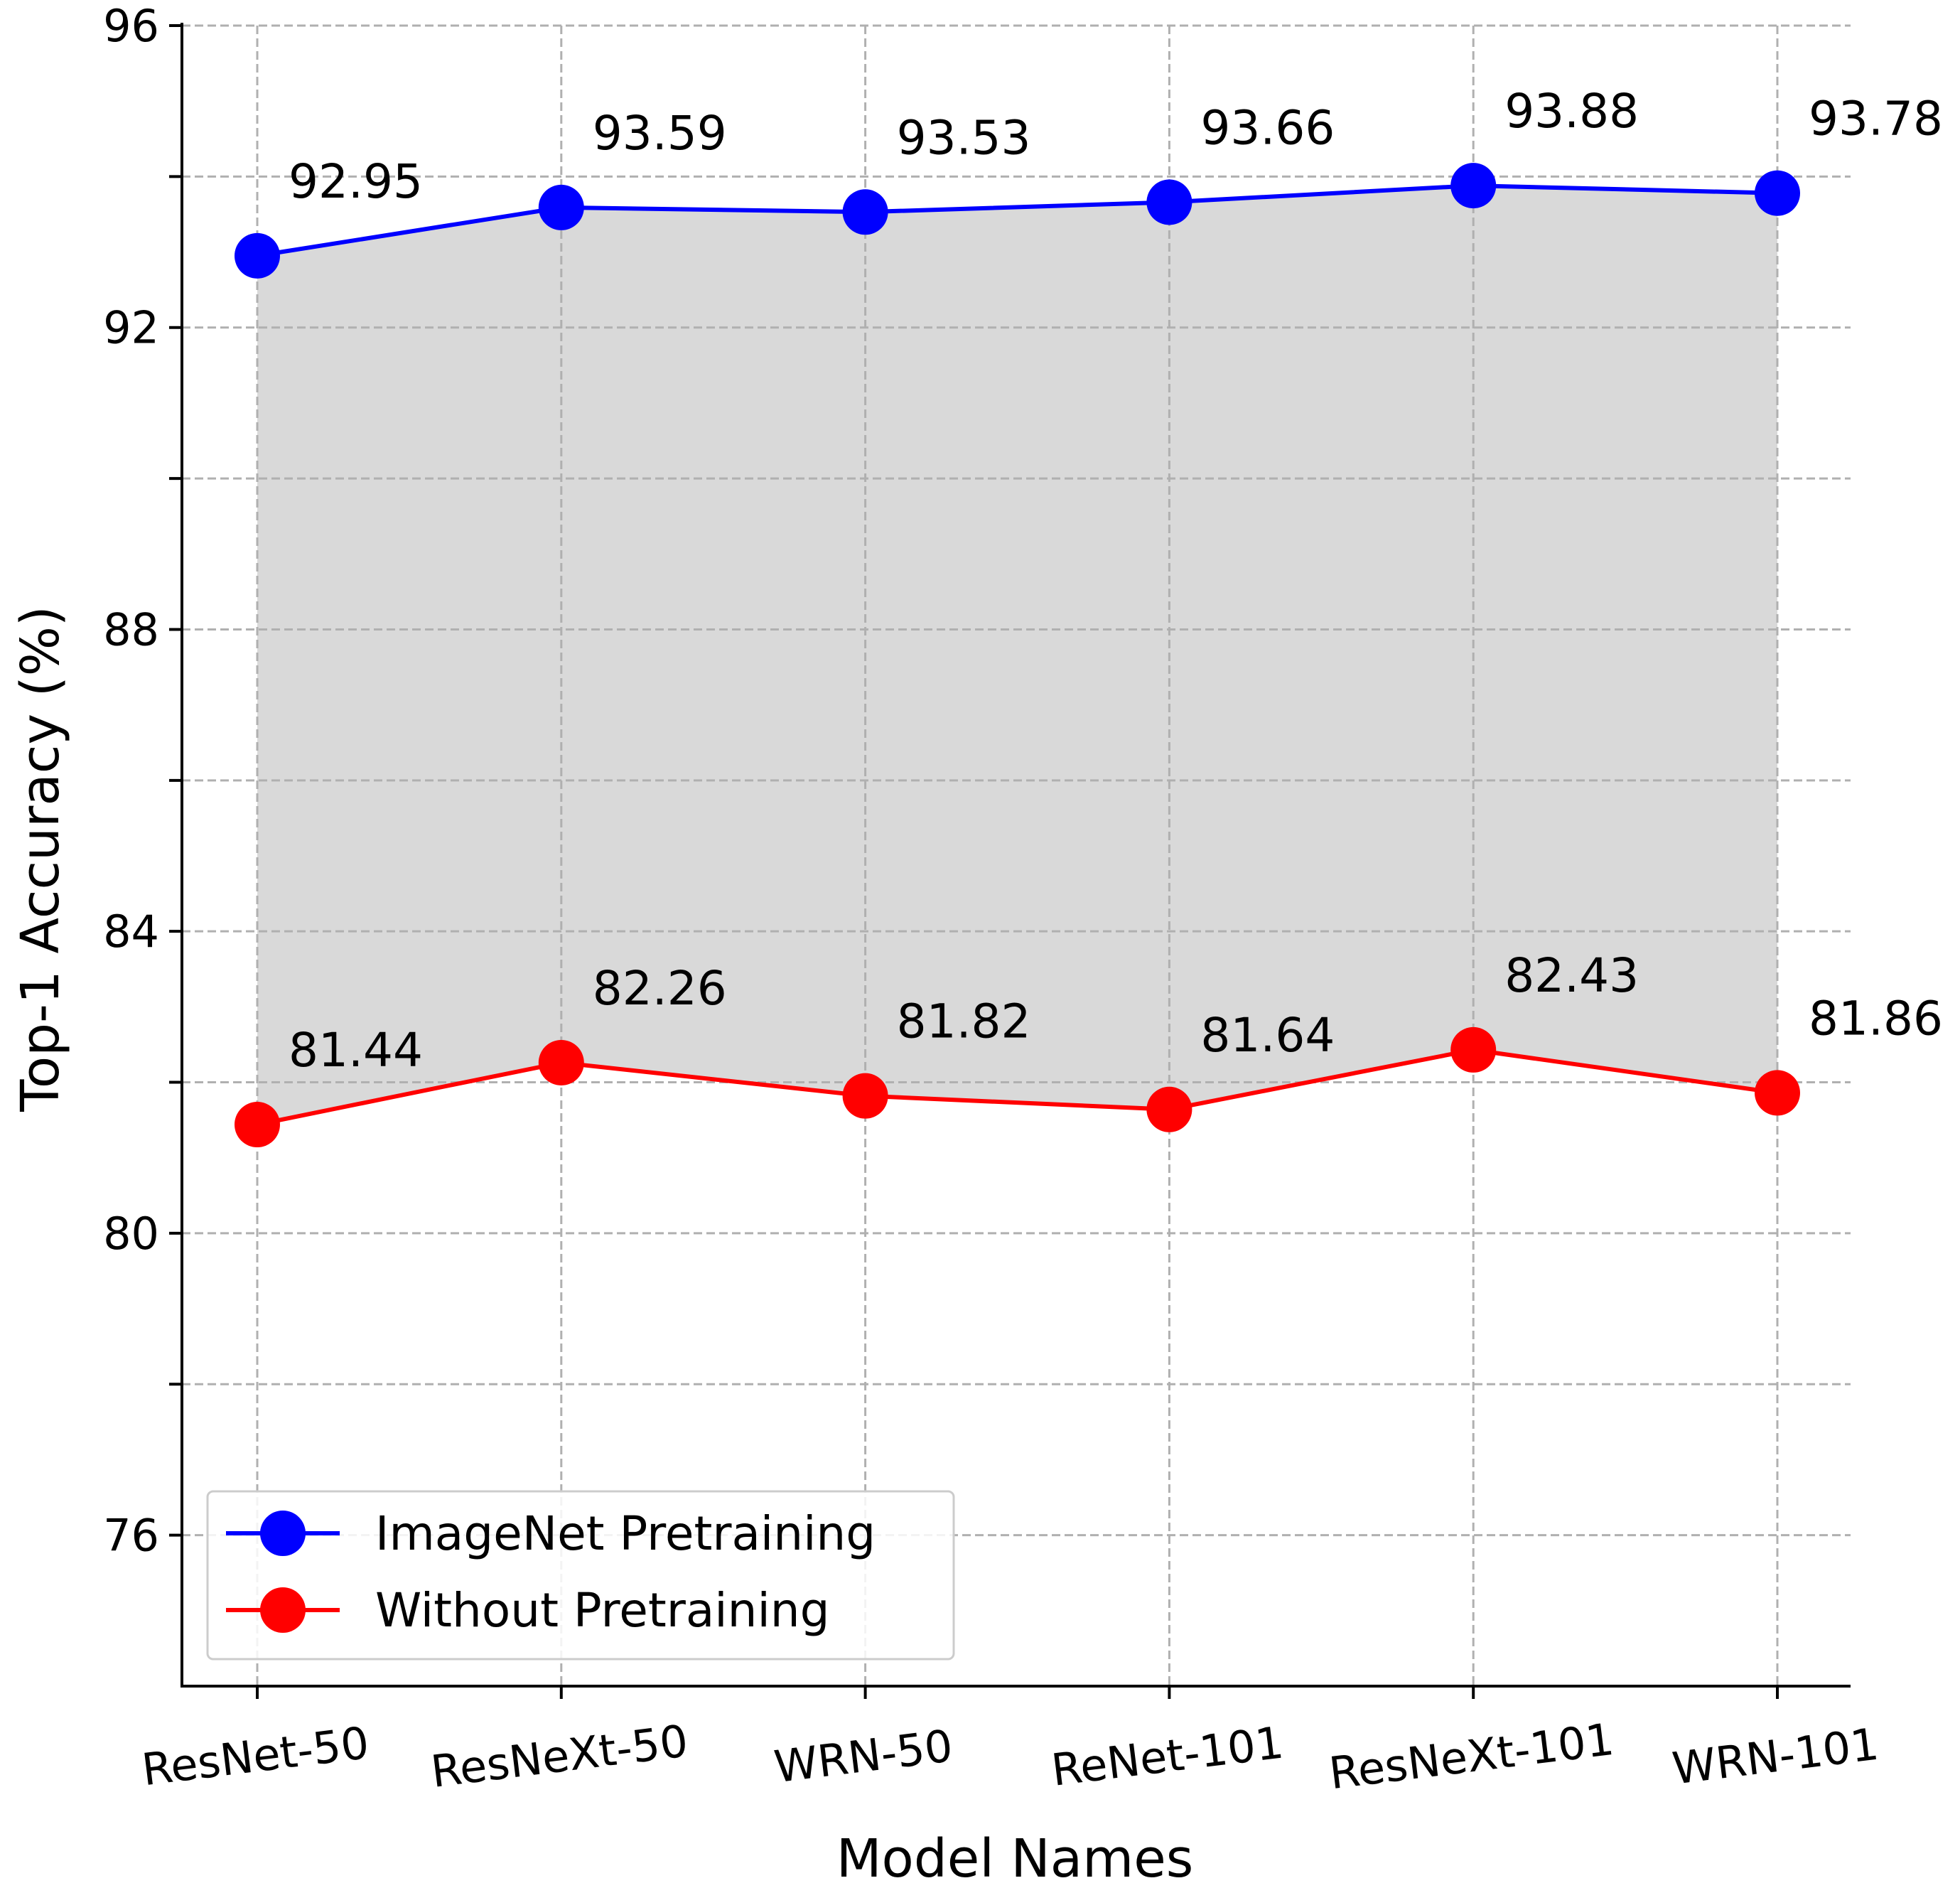  Describe the element at coordinates (660, 133) in the screenshot. I see `data-label: 93.59` at that location.